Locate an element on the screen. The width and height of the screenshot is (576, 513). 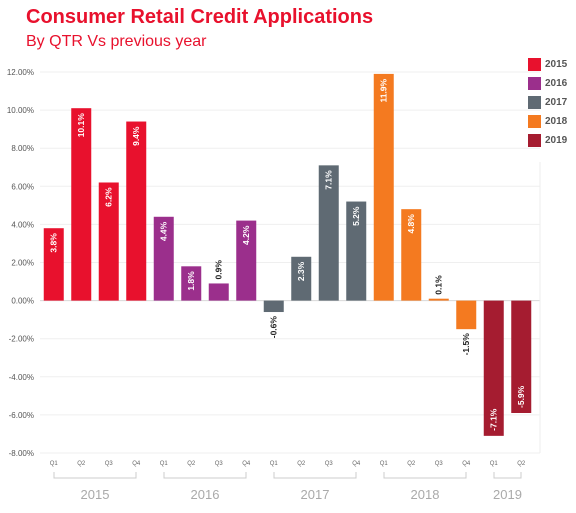
y-tick-label: 0.00% is located at coordinates (22, 301).